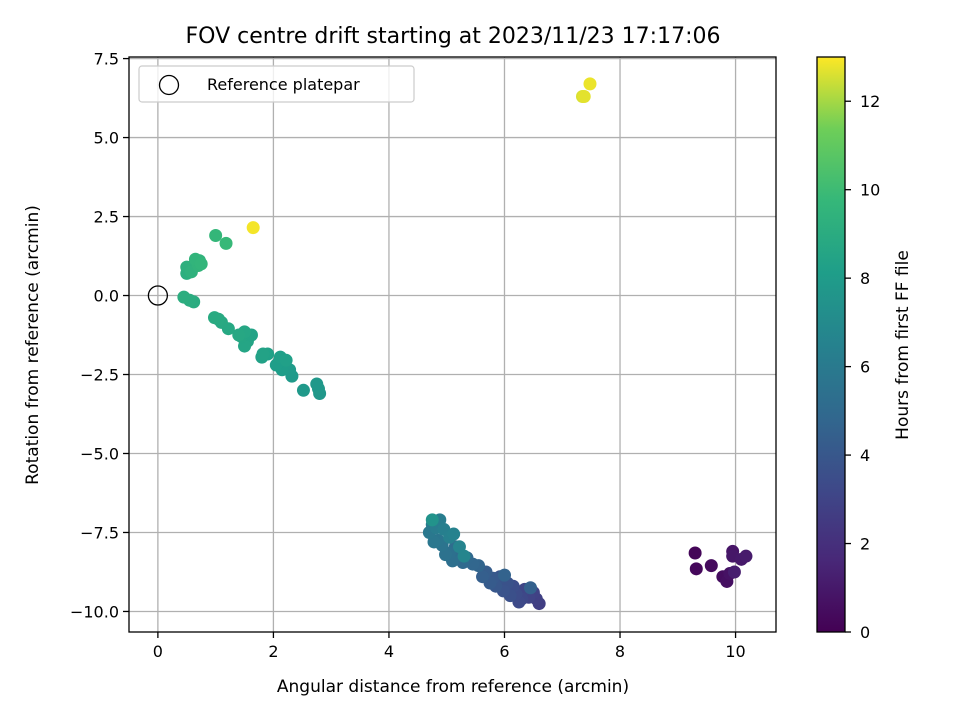  Describe the element at coordinates (870, 101) in the screenshot. I see `colorbar-tick-label: 12` at that location.